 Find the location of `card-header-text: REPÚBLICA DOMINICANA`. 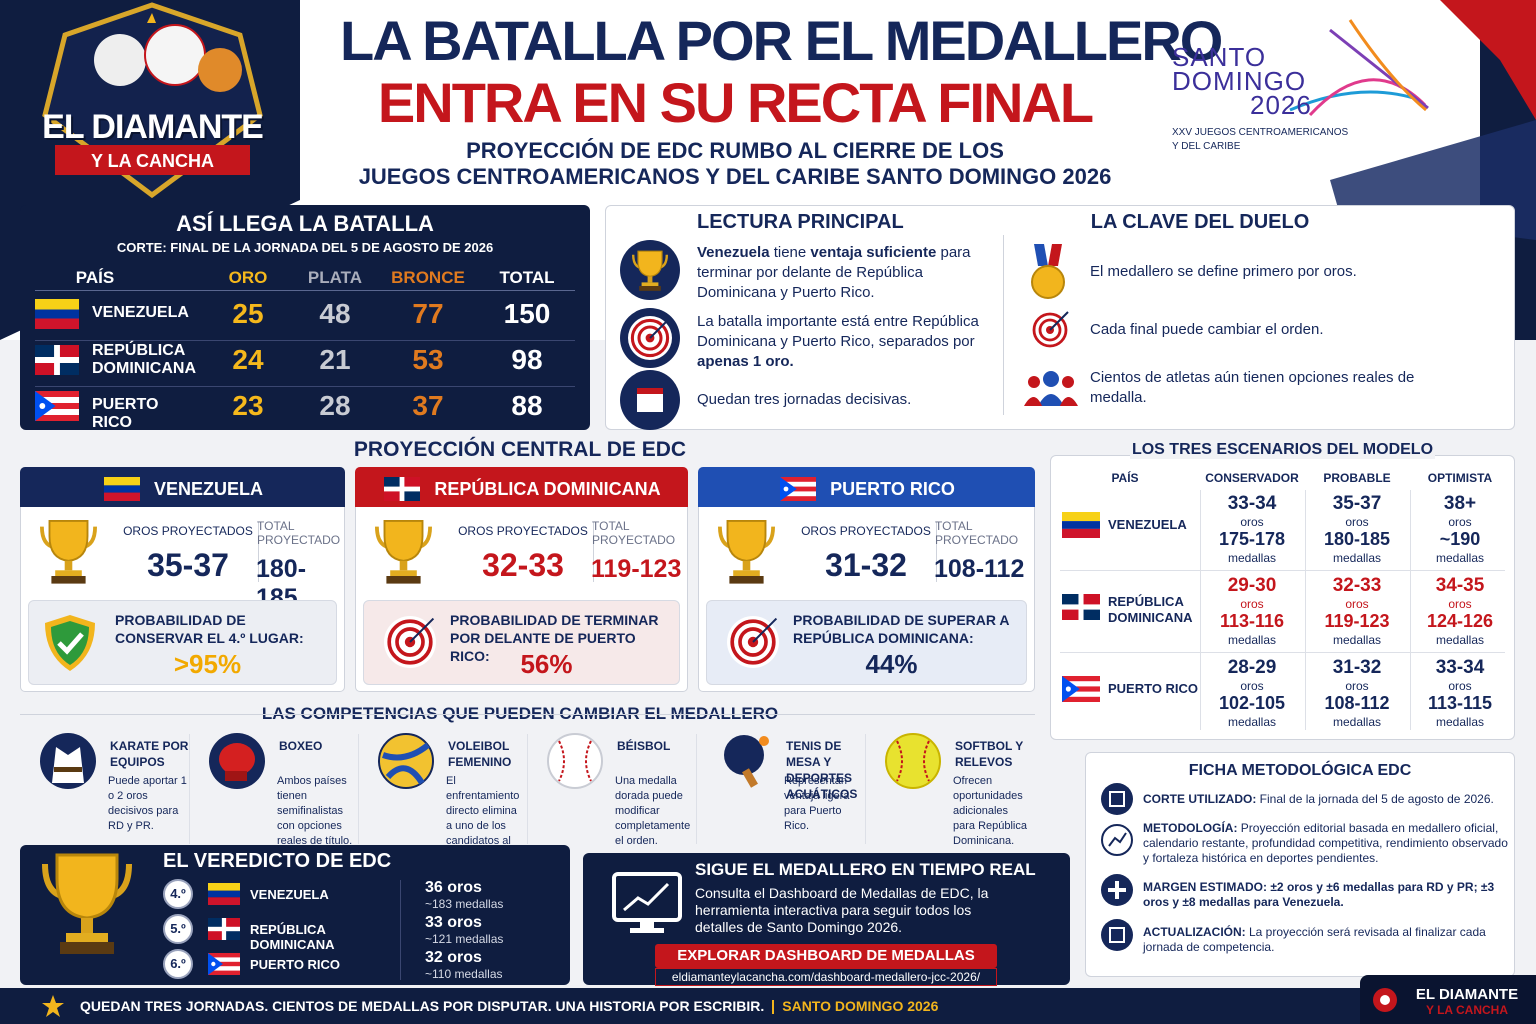

card-header-text: REPÚBLICA DOMINICANA is located at coordinates (521, 489).